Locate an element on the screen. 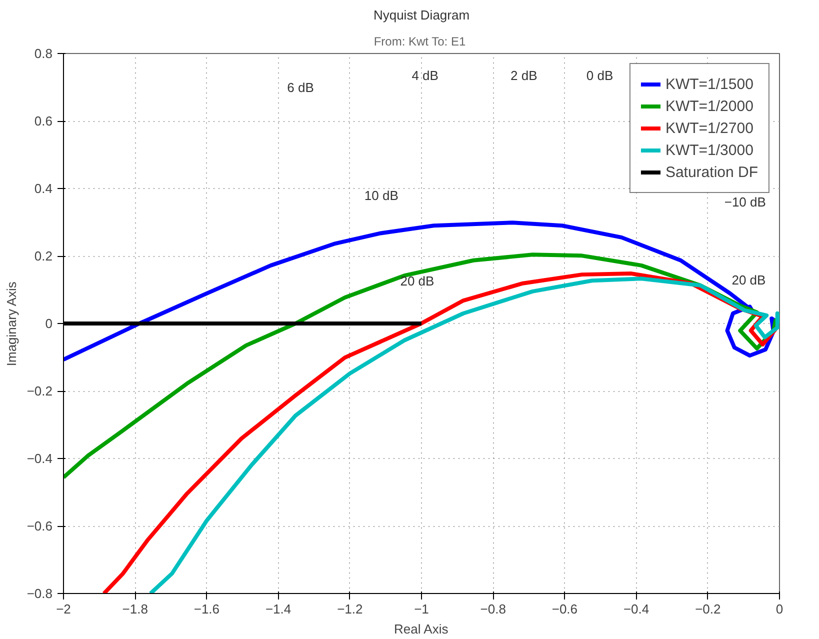  x-axis-title: Real Axis is located at coordinates (421, 629).